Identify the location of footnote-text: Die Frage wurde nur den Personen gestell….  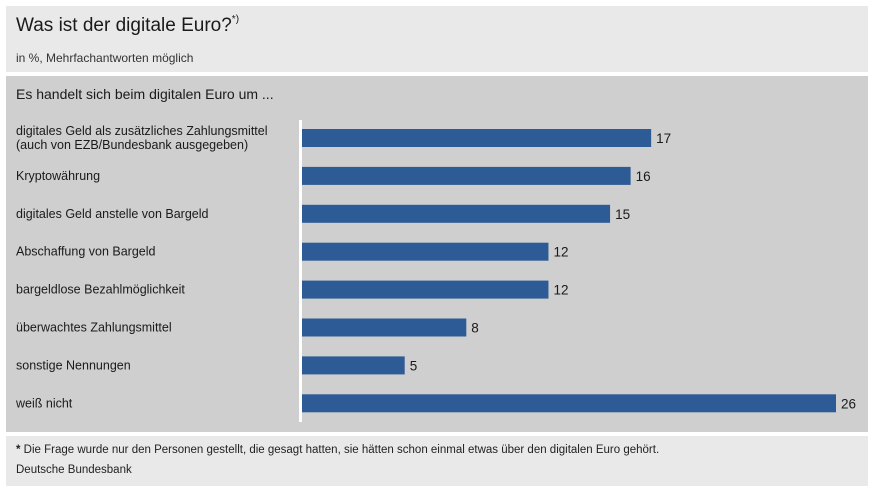
(340, 450).